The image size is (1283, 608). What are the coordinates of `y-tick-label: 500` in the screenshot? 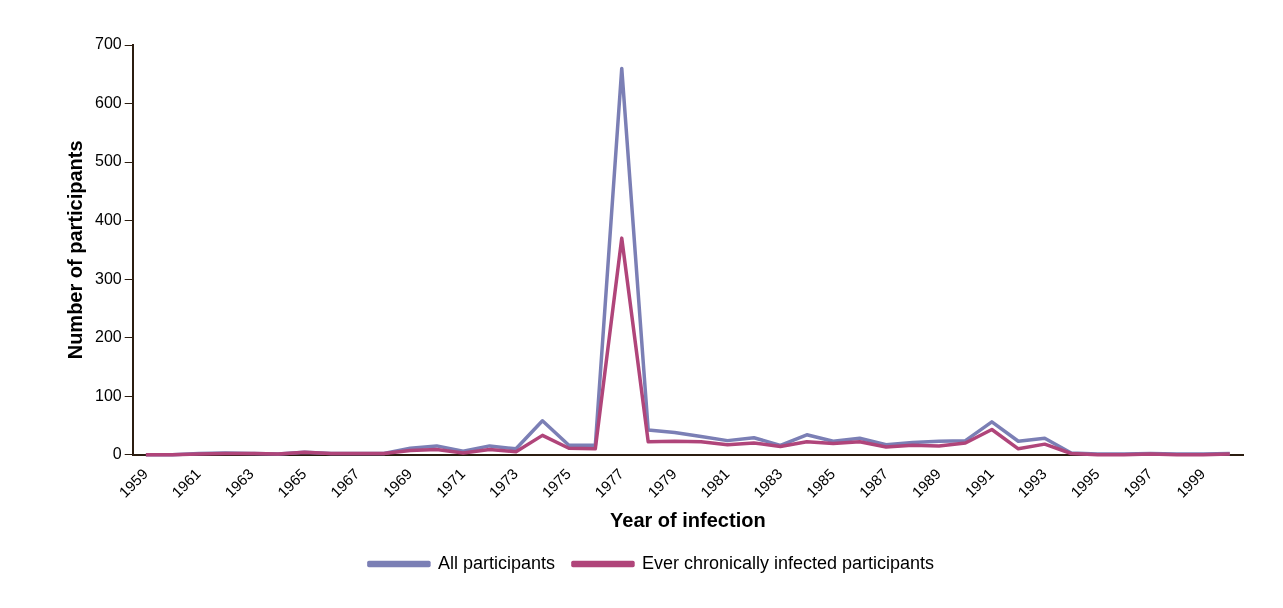 It's located at (108, 161).